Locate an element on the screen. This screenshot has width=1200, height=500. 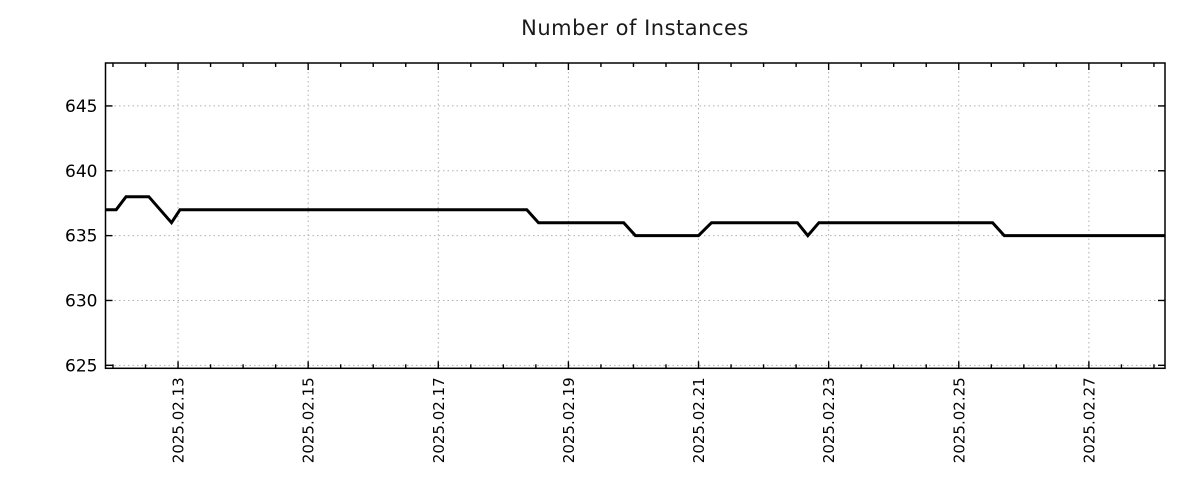
x-tick-label: 2025.02.13 is located at coordinates (179, 420).